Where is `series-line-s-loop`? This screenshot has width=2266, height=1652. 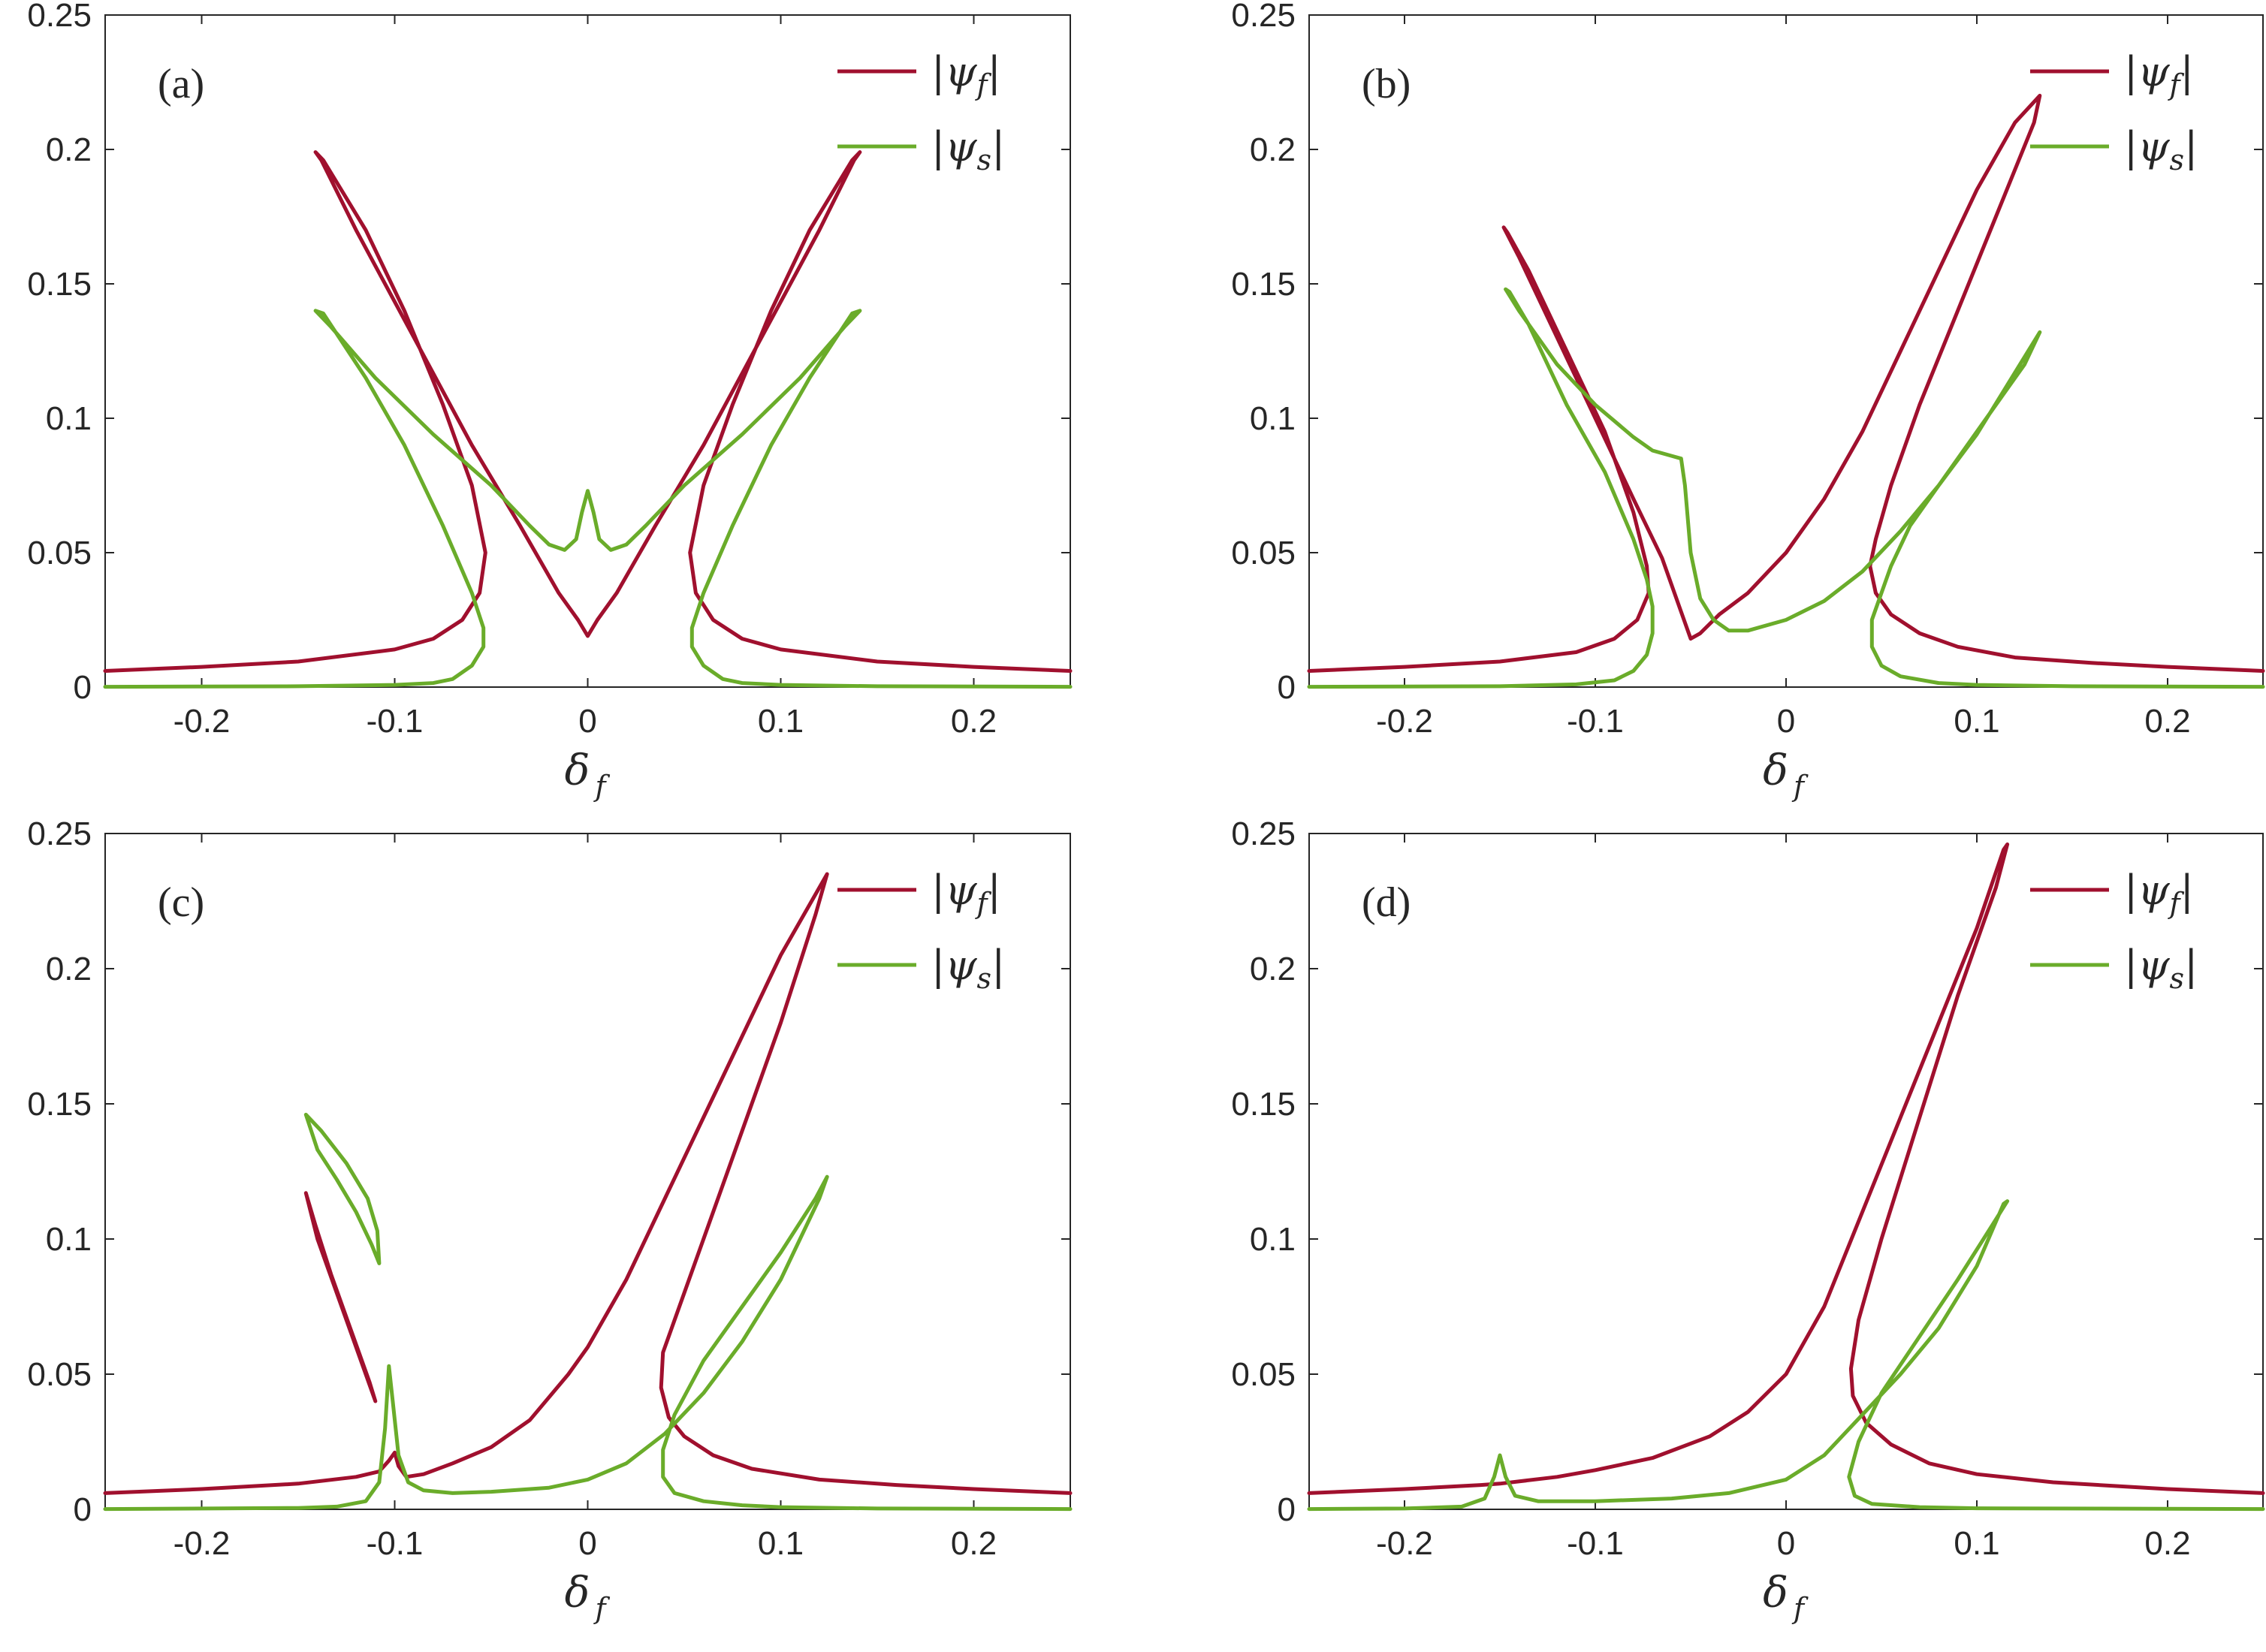
series-line-s-loop is located at coordinates (342, 1188).